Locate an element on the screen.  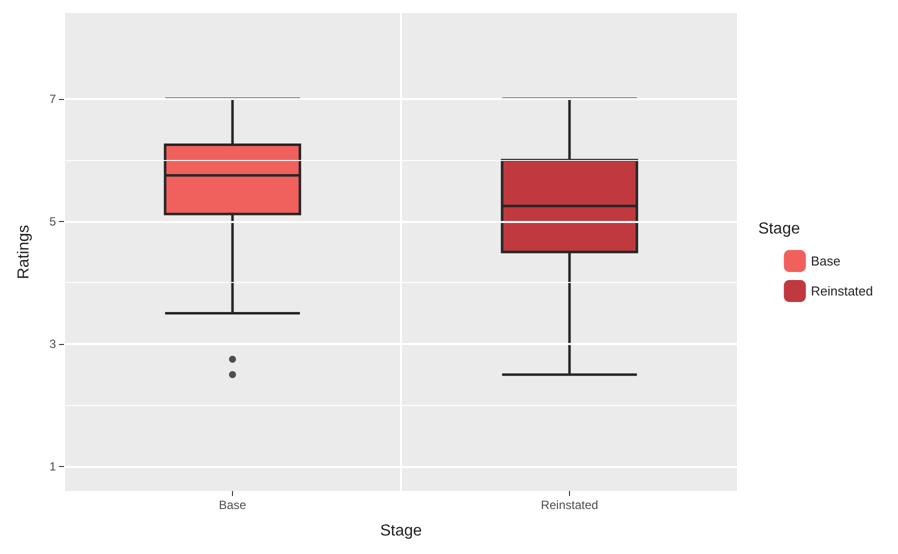
y-tick-label: 3 is located at coordinates (52, 343).